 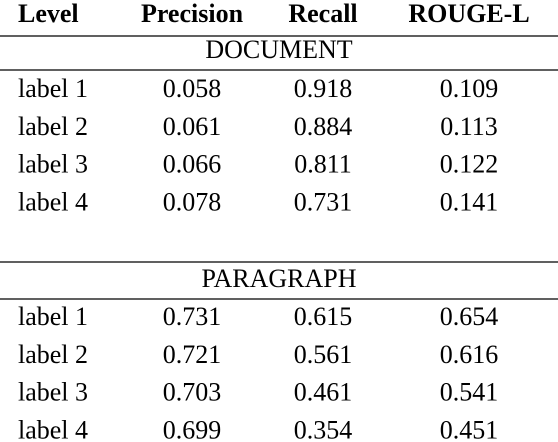 What do you see at coordinates (469, 201) in the screenshot?
I see `cell: 0.141` at bounding box center [469, 201].